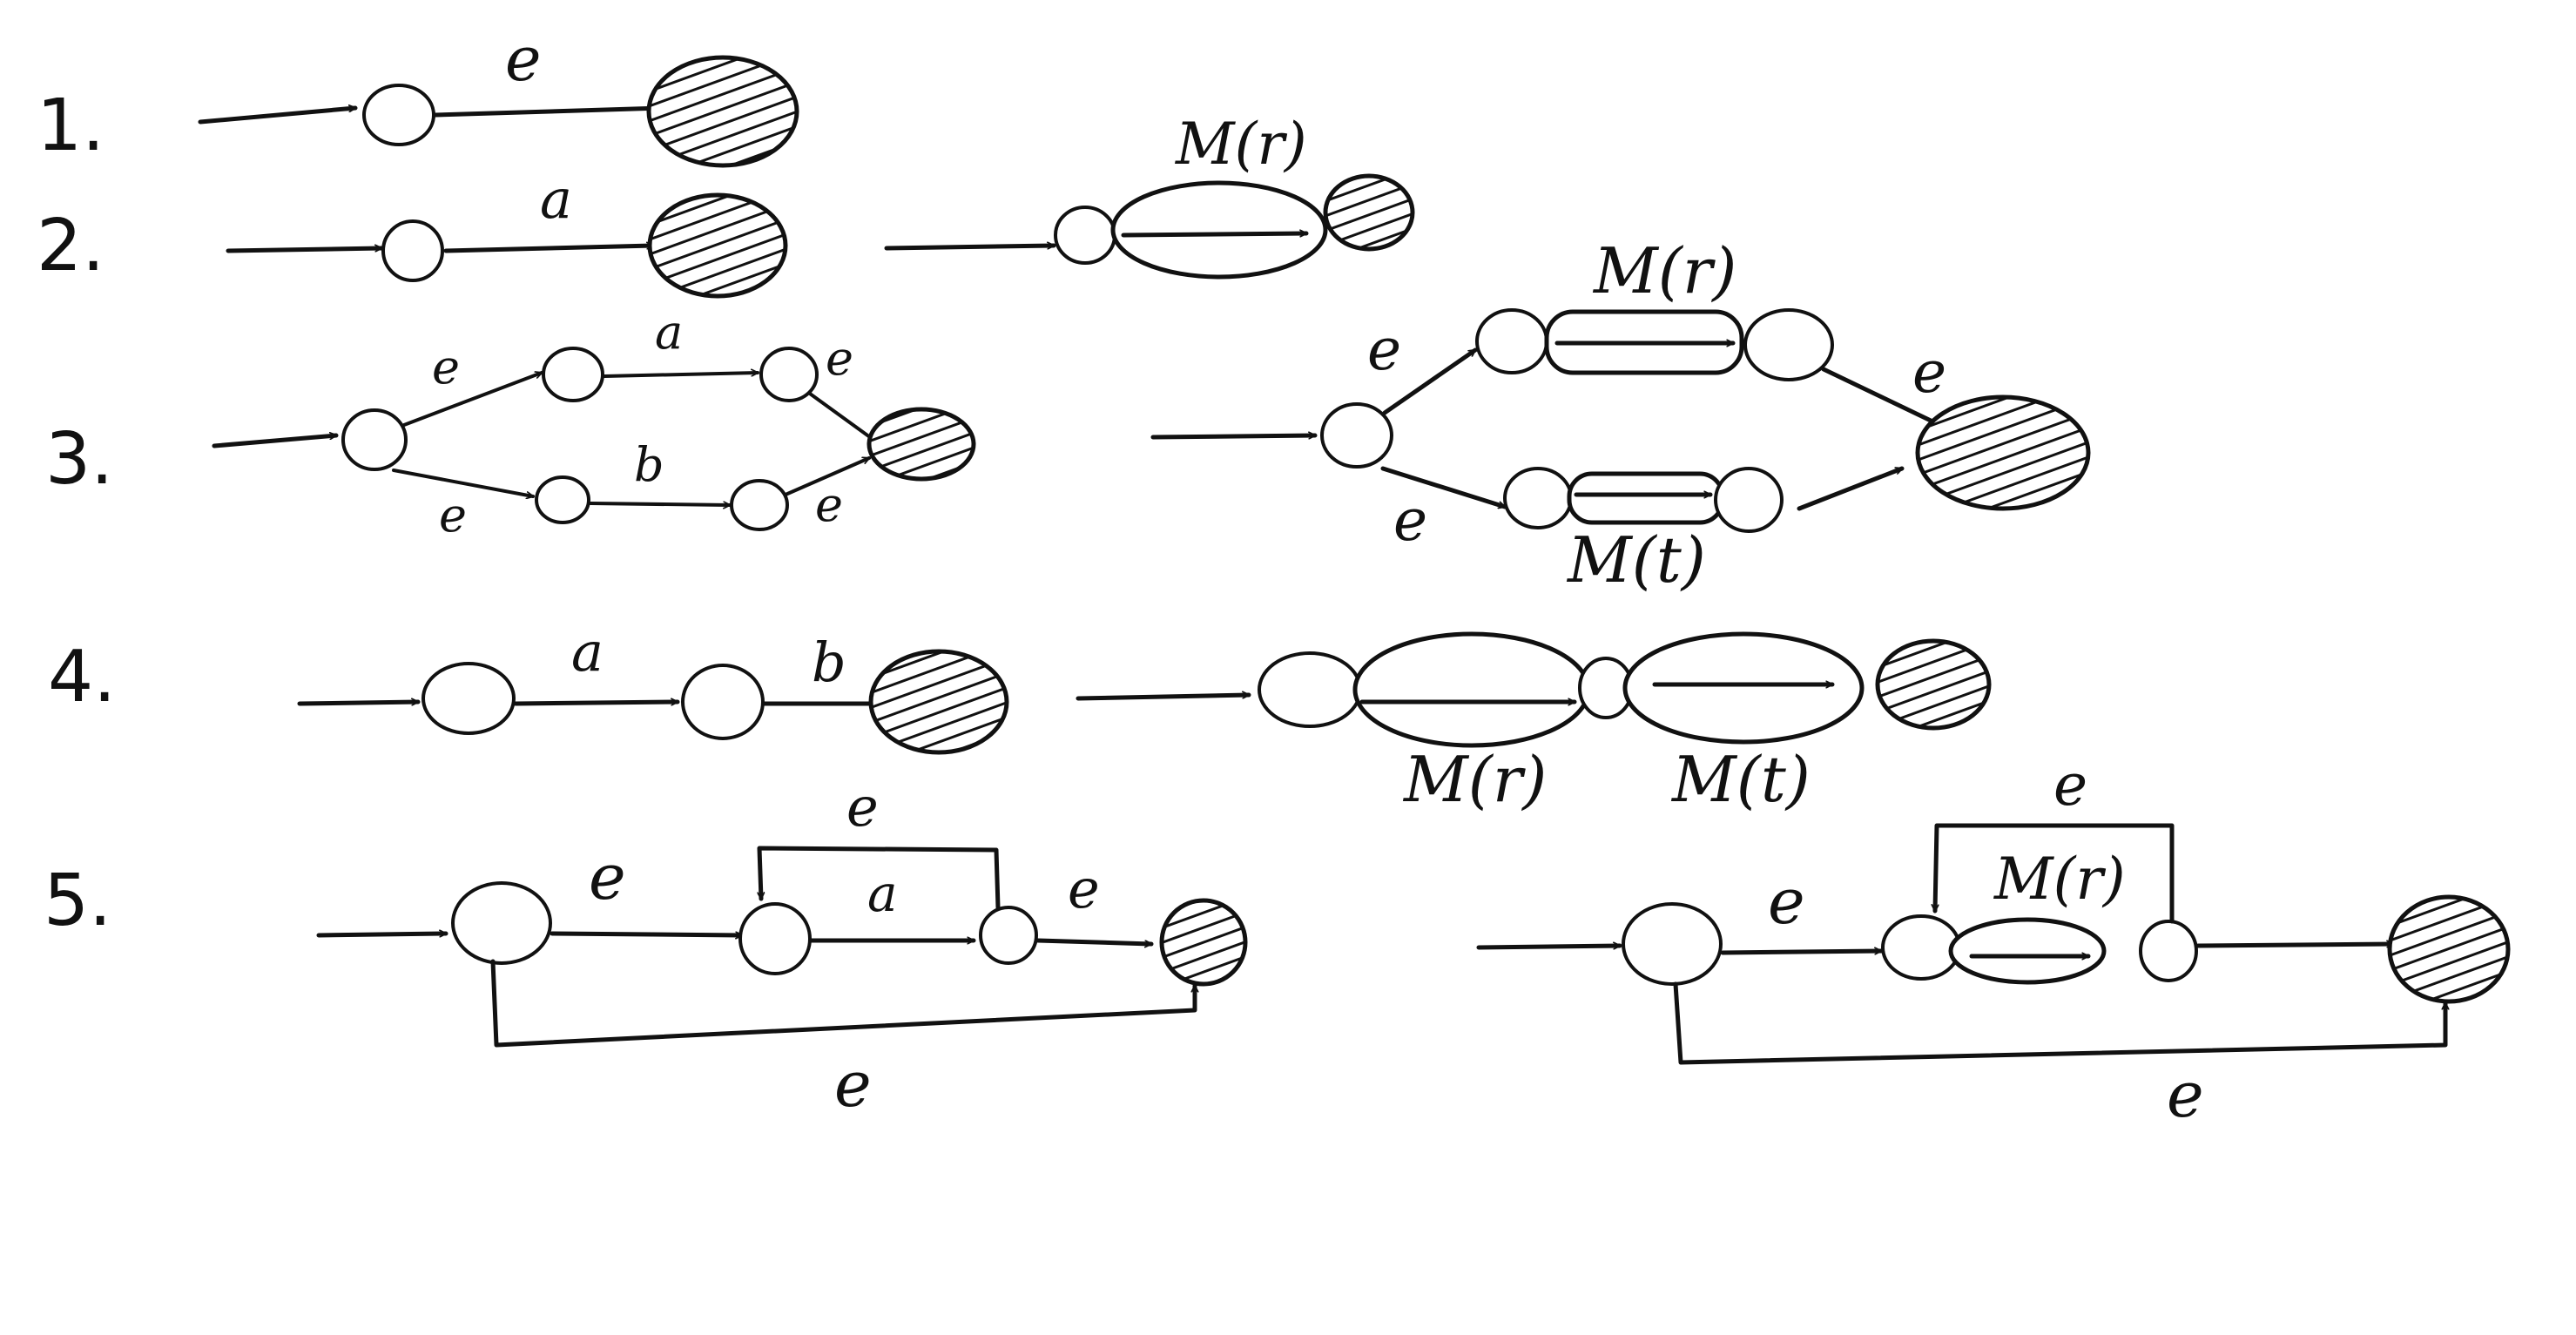 The height and width of the screenshot is (1335, 2576). What do you see at coordinates (1993, 941) in the screenshot?
I see `row-5-star-machine-nfa: e e M(r) e` at bounding box center [1993, 941].